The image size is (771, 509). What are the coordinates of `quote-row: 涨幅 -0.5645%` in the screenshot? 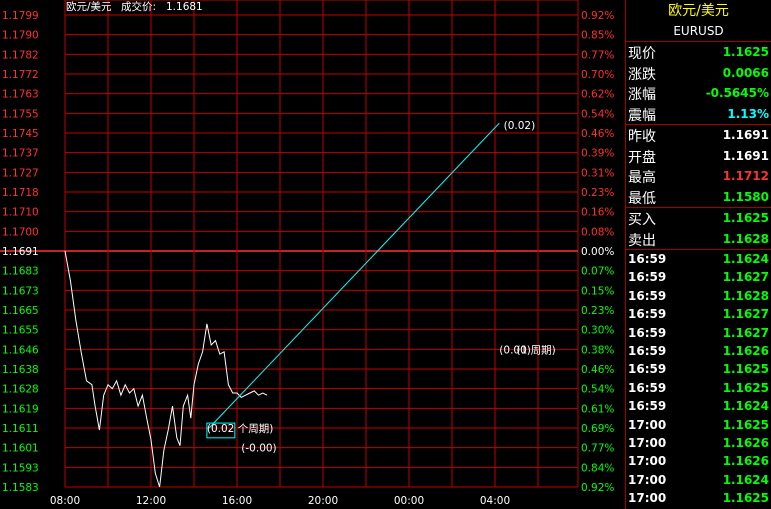 It's located at (698, 93).